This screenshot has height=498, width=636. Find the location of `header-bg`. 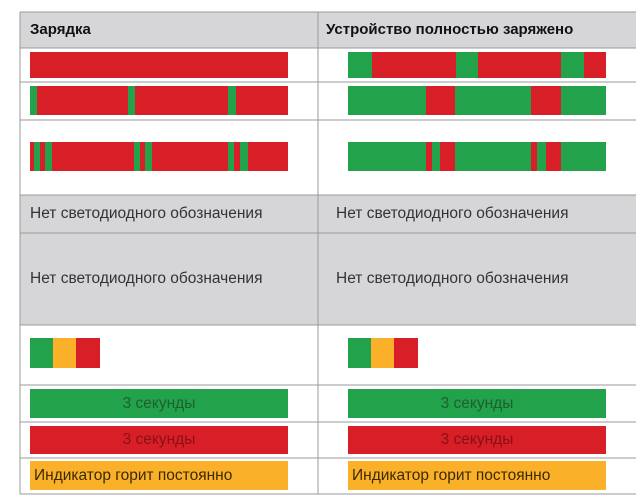

header-bg is located at coordinates (328, 30).